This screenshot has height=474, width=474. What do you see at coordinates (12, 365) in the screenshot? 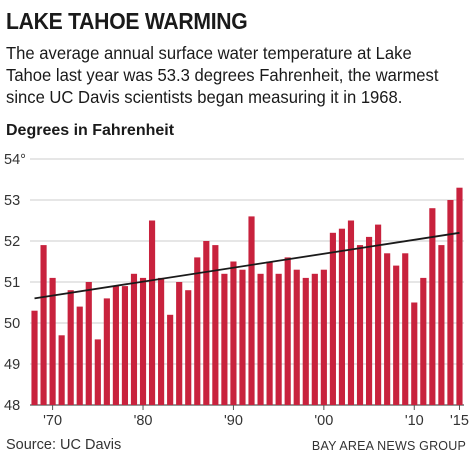
I see `y-tick-label: 49` at bounding box center [12, 365].